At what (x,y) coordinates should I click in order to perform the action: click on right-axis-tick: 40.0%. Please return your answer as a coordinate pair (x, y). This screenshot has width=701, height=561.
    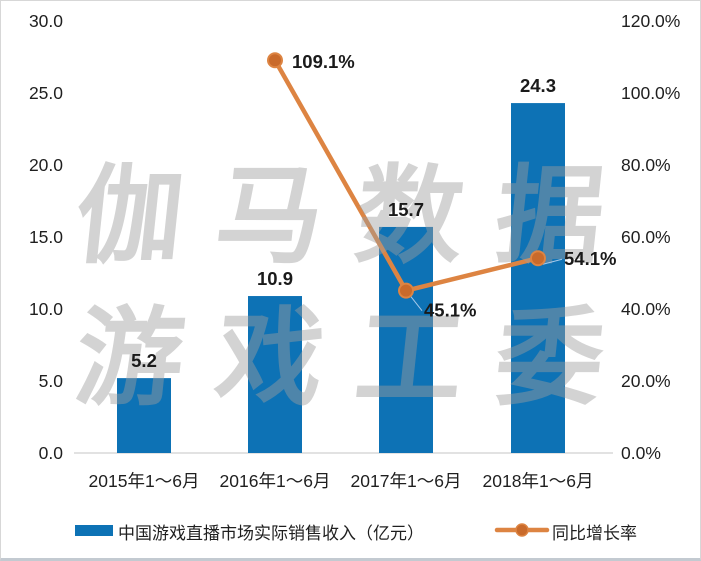
    Looking at the image, I should click on (646, 309).